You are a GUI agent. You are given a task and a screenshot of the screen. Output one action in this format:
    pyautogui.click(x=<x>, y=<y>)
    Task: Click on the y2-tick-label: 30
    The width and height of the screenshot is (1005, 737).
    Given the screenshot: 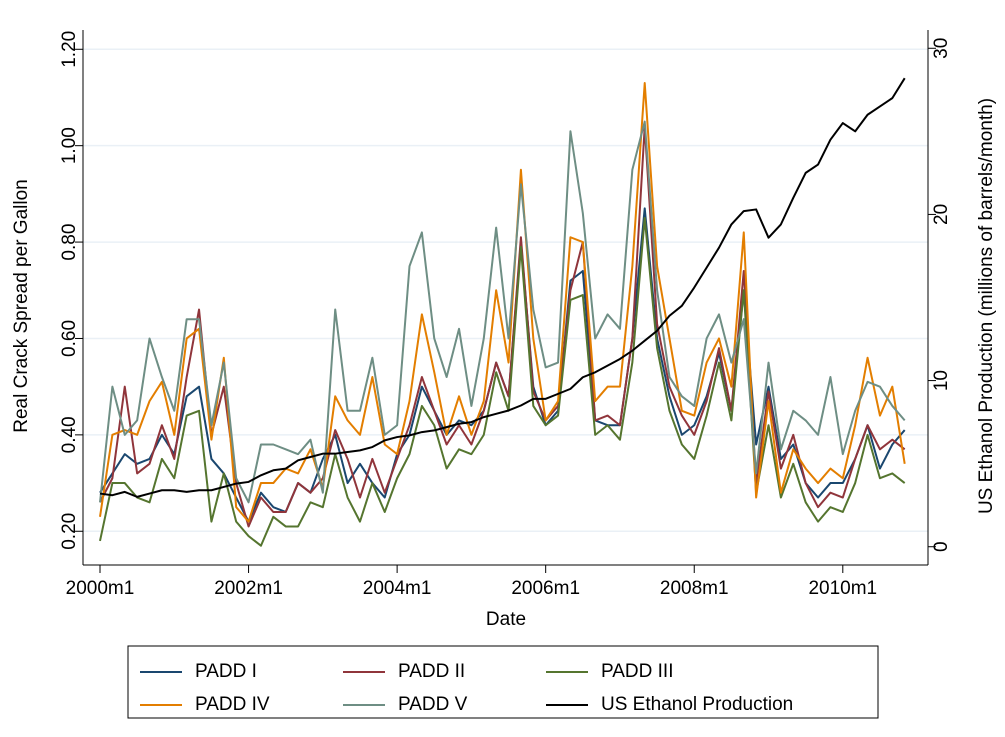 What is the action you would take?
    pyautogui.click(x=941, y=48)
    